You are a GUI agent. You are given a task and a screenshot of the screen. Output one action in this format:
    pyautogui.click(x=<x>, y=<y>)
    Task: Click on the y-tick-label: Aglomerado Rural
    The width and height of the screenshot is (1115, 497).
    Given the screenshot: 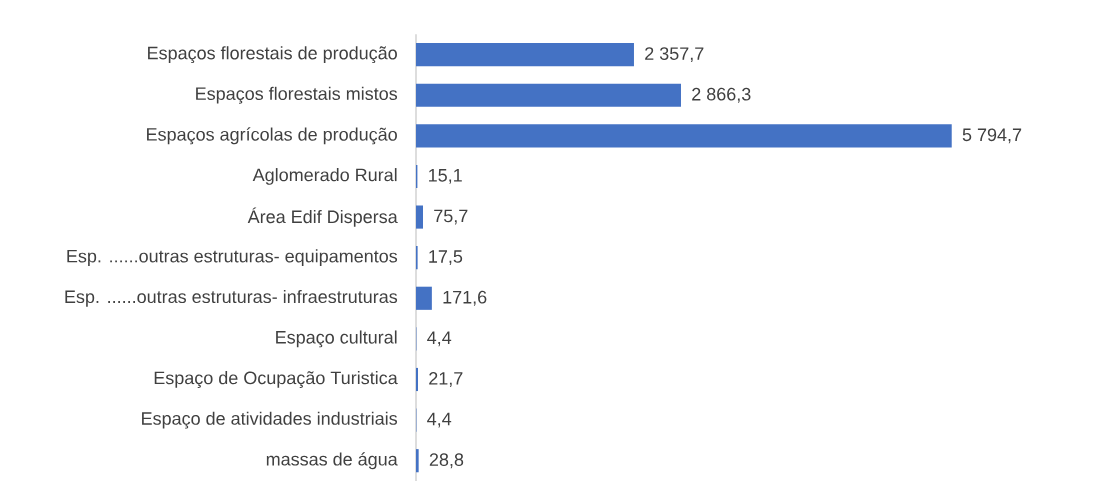 What is the action you would take?
    pyautogui.click(x=324, y=176)
    